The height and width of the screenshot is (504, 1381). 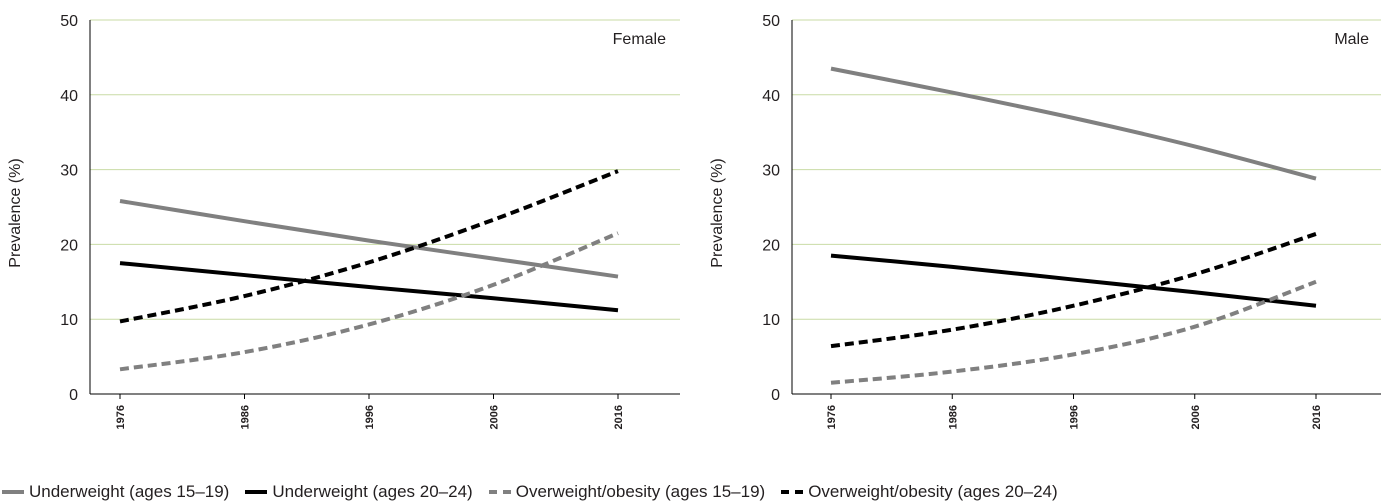 I want to click on legend-item: Overweight/obesity (ages 15–19), so click(x=627, y=492).